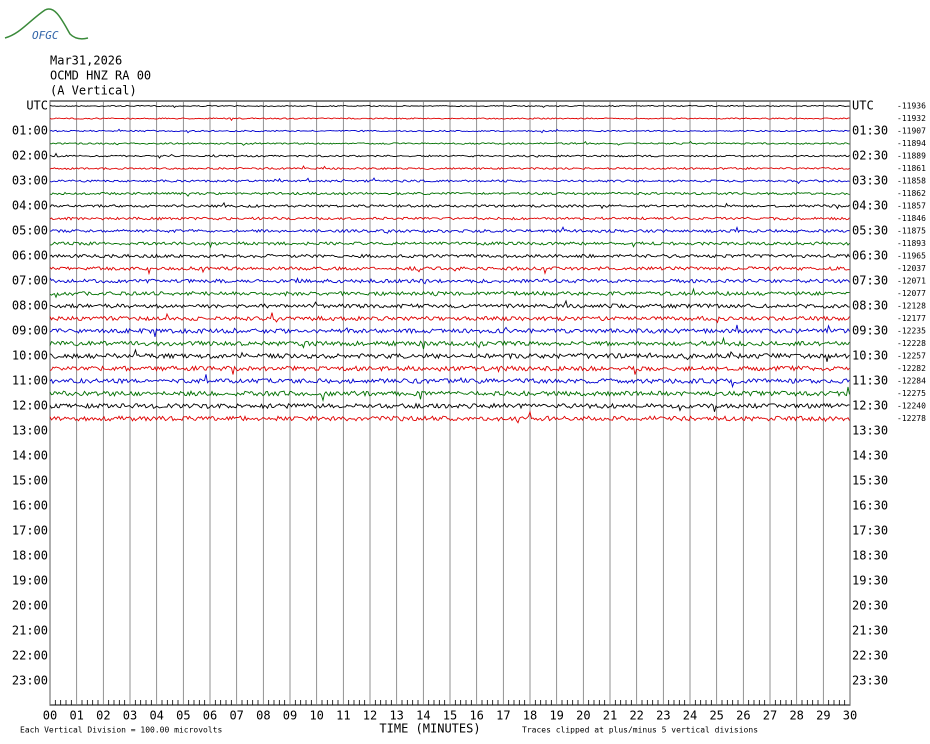 The image size is (930, 744). I want to click on x-tick-label: 30, so click(850, 716).